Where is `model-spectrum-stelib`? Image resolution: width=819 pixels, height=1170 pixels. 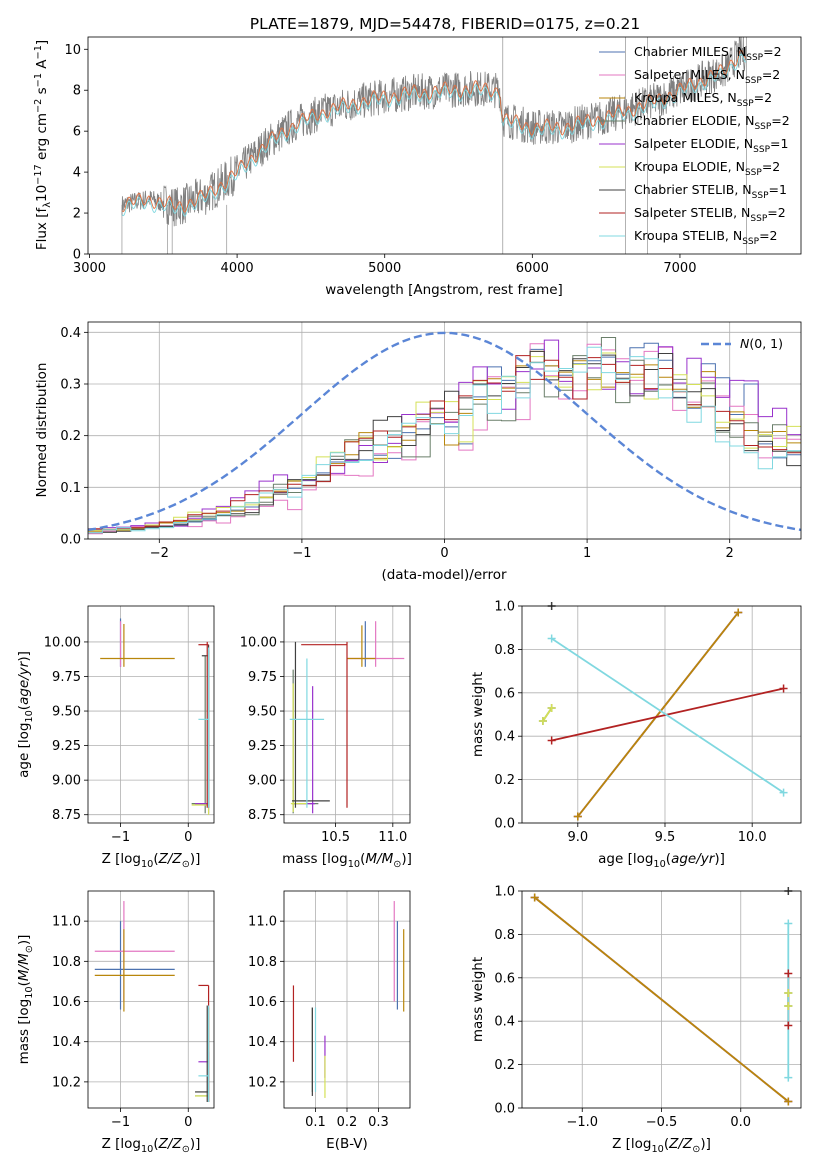 model-spectrum-stelib is located at coordinates (434, 135).